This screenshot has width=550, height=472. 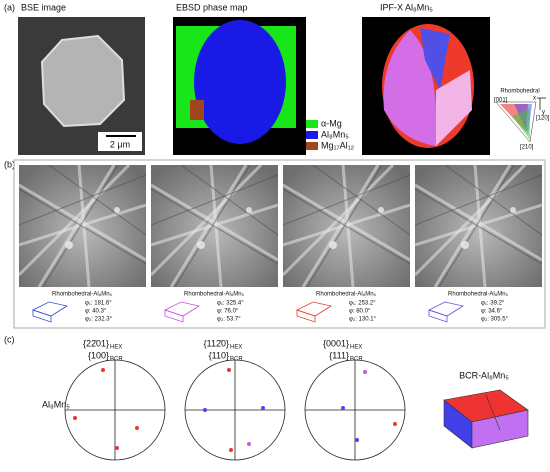 What do you see at coordinates (360, 312) in the screenshot?
I see `euler-angle: φ: 80.0°` at bounding box center [360, 312].